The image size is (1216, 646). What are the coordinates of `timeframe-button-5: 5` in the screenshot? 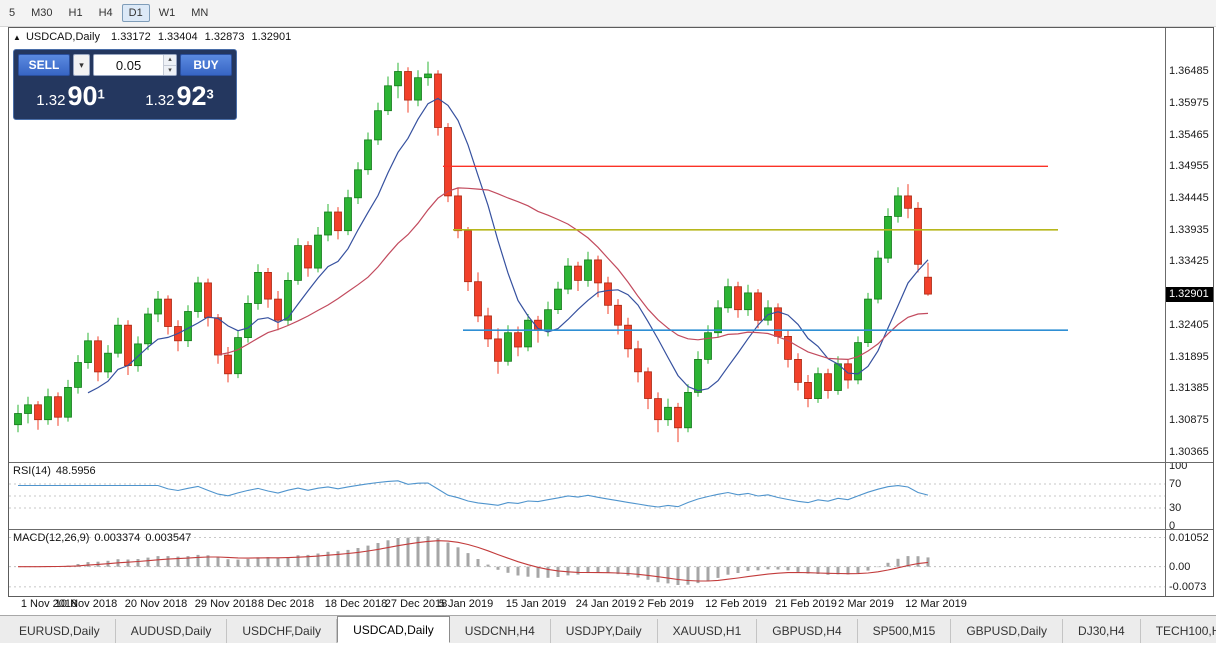 It's located at (12, 13).